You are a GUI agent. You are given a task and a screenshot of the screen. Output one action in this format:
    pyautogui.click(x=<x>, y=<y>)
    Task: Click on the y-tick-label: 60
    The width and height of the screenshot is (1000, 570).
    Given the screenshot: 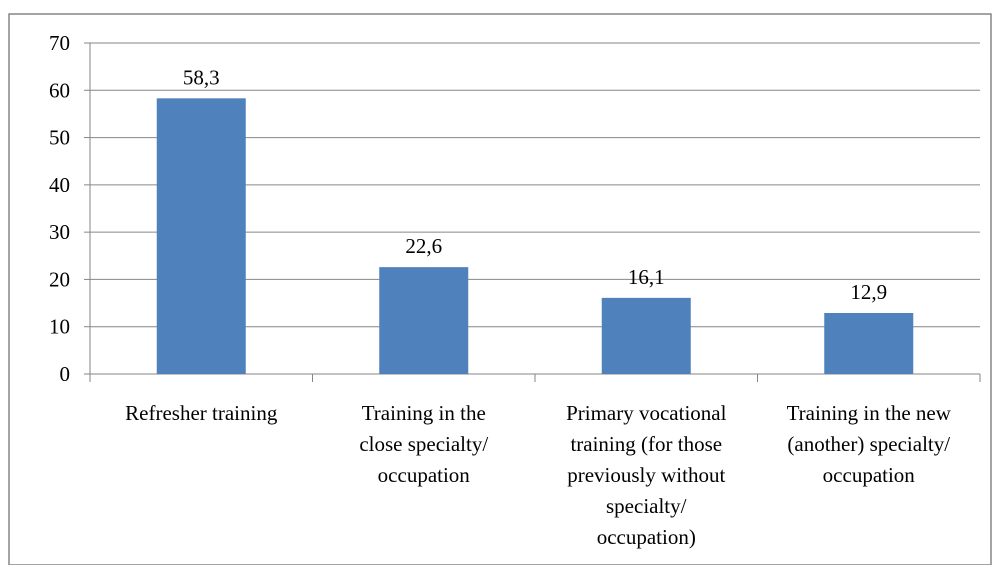 What is the action you would take?
    pyautogui.click(x=59, y=90)
    